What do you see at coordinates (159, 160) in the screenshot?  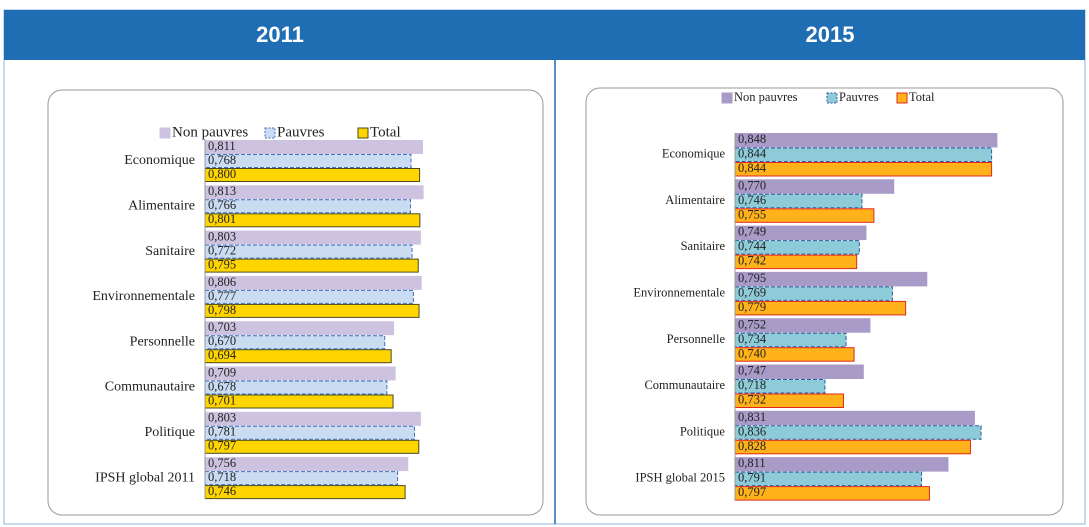 I see `category-label: Economique` at bounding box center [159, 160].